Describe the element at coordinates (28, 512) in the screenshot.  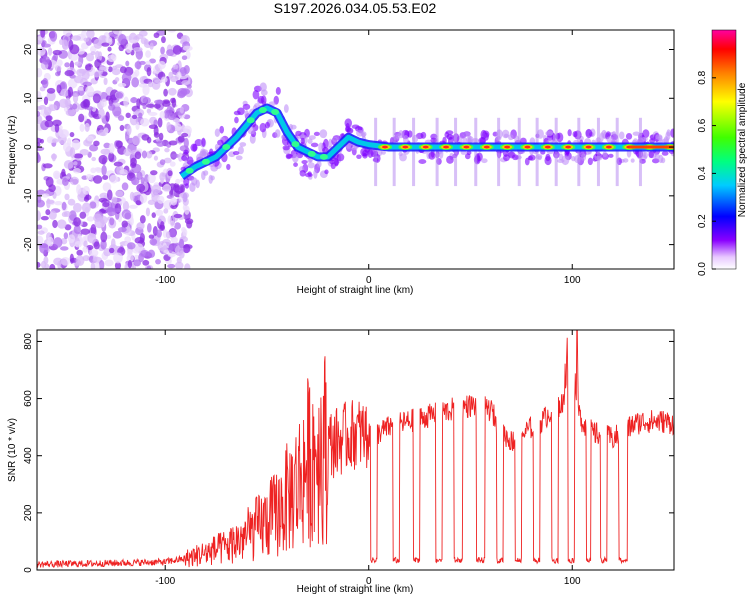
I see `1-y-tick-label: 200` at that location.